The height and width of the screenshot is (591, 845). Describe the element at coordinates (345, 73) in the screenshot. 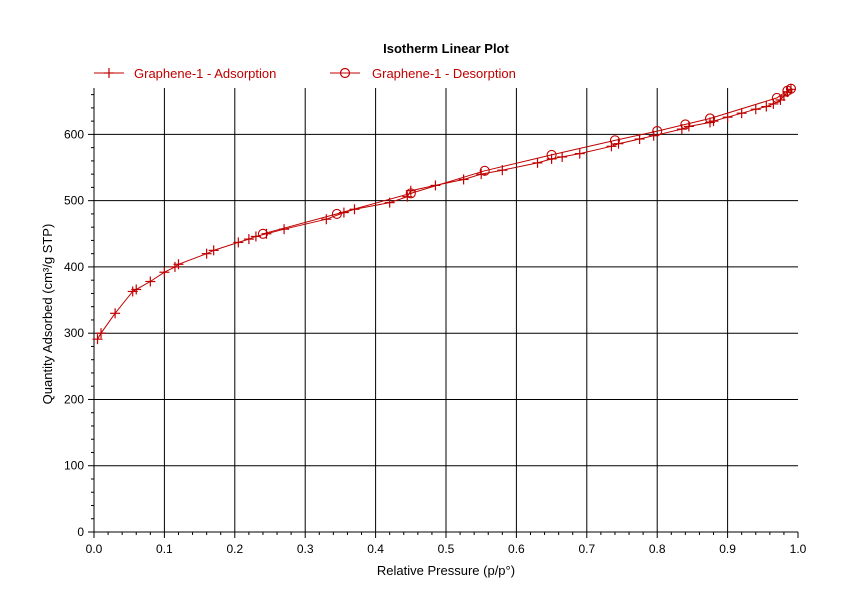

I see `circle-marker-icon` at that location.